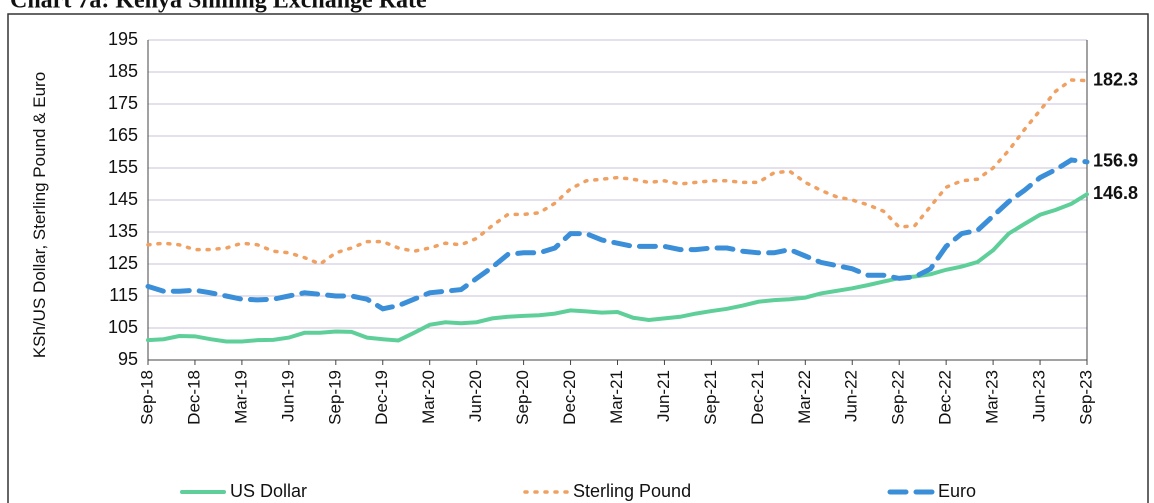 Image resolution: width=1154 pixels, height=503 pixels. I want to click on end-value-label: 156.9, so click(1115, 161).